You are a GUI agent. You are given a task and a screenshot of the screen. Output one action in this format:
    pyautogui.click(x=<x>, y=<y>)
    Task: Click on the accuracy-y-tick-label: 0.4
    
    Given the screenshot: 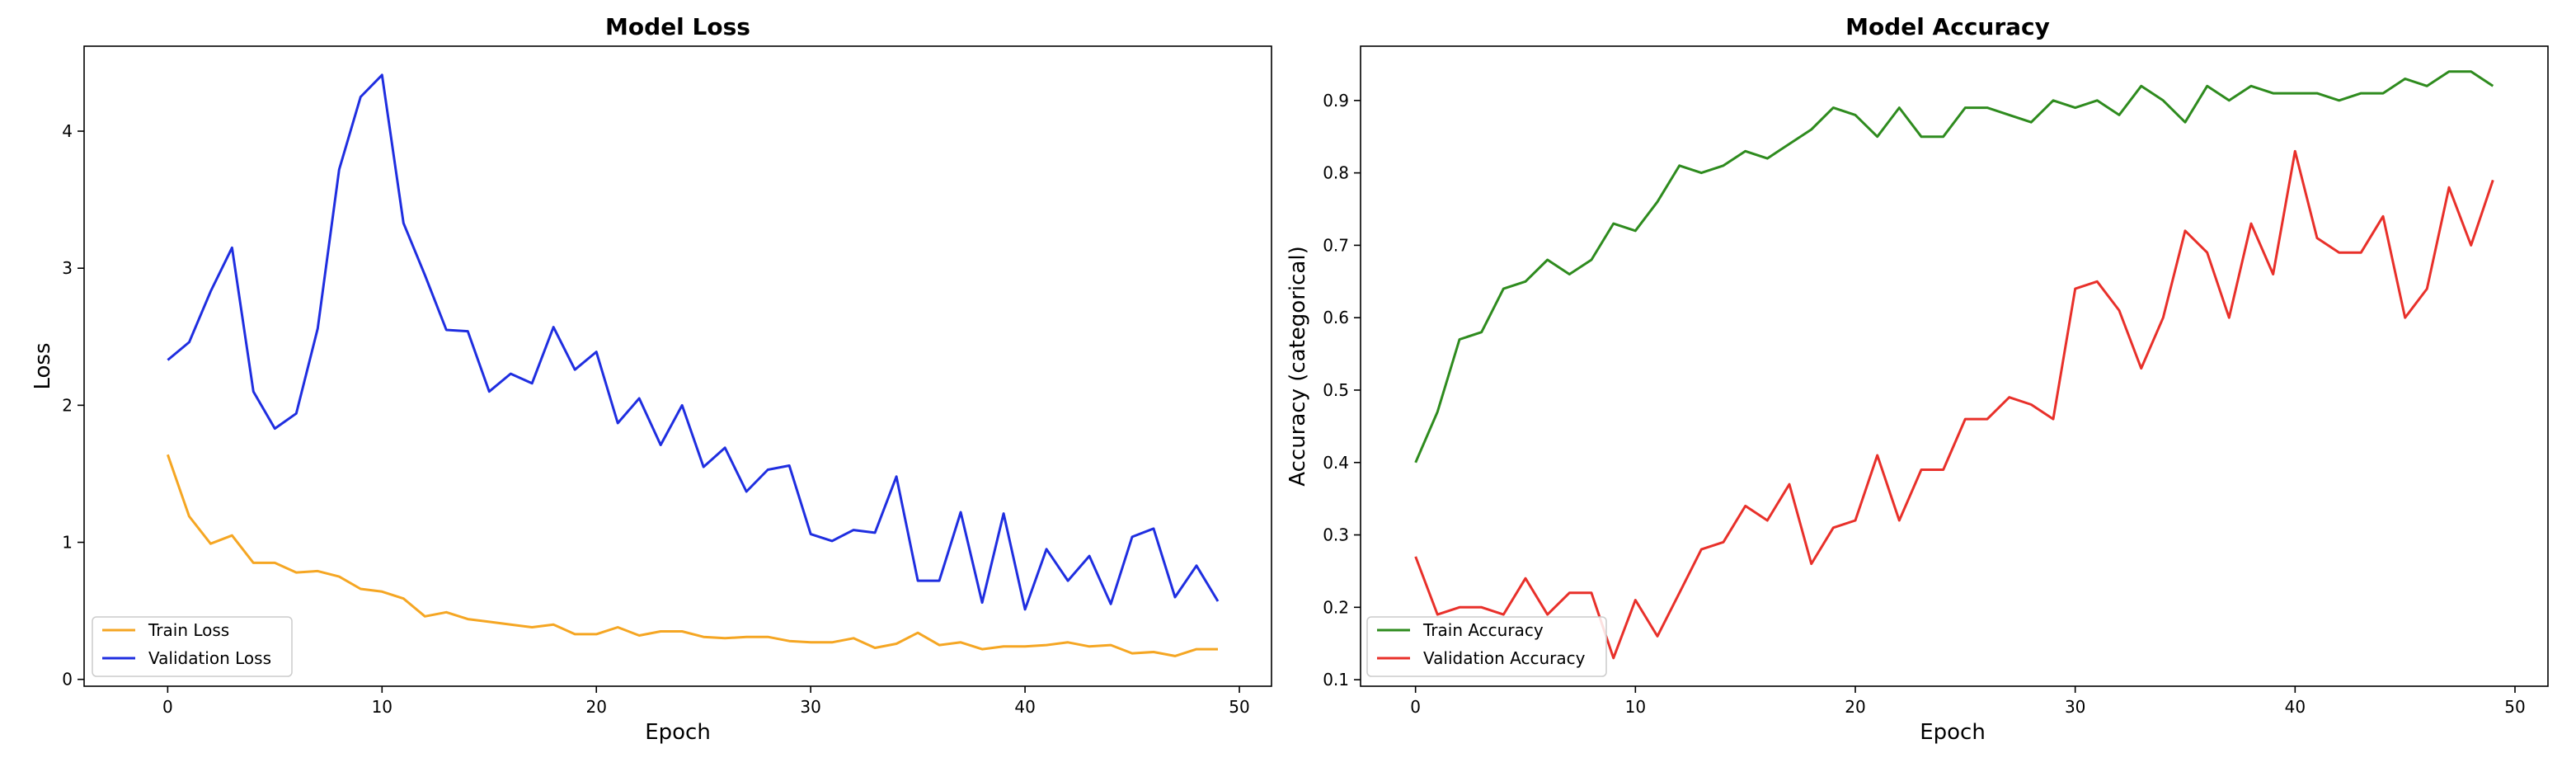 What is the action you would take?
    pyautogui.click(x=1336, y=463)
    